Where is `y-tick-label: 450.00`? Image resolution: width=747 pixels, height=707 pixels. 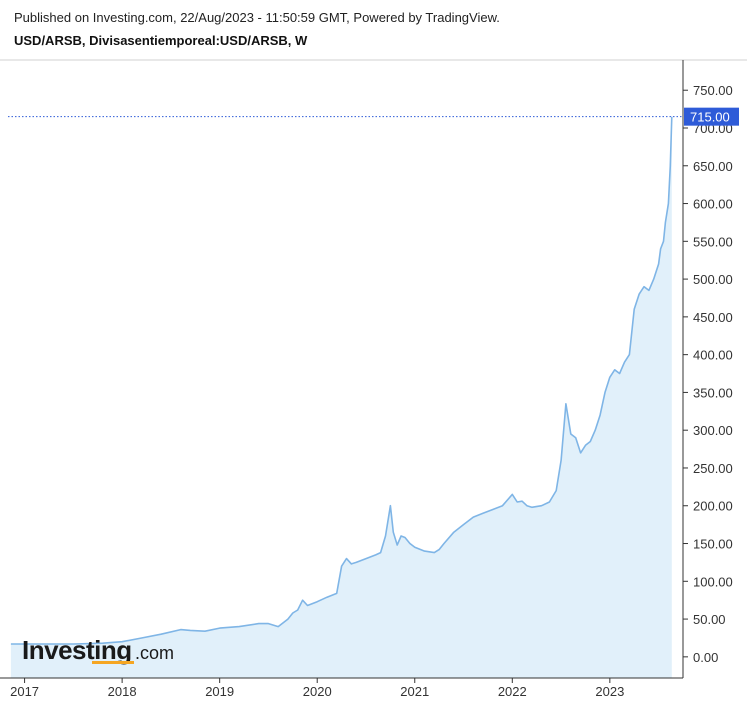
y-tick-label: 450.00 is located at coordinates (713, 317).